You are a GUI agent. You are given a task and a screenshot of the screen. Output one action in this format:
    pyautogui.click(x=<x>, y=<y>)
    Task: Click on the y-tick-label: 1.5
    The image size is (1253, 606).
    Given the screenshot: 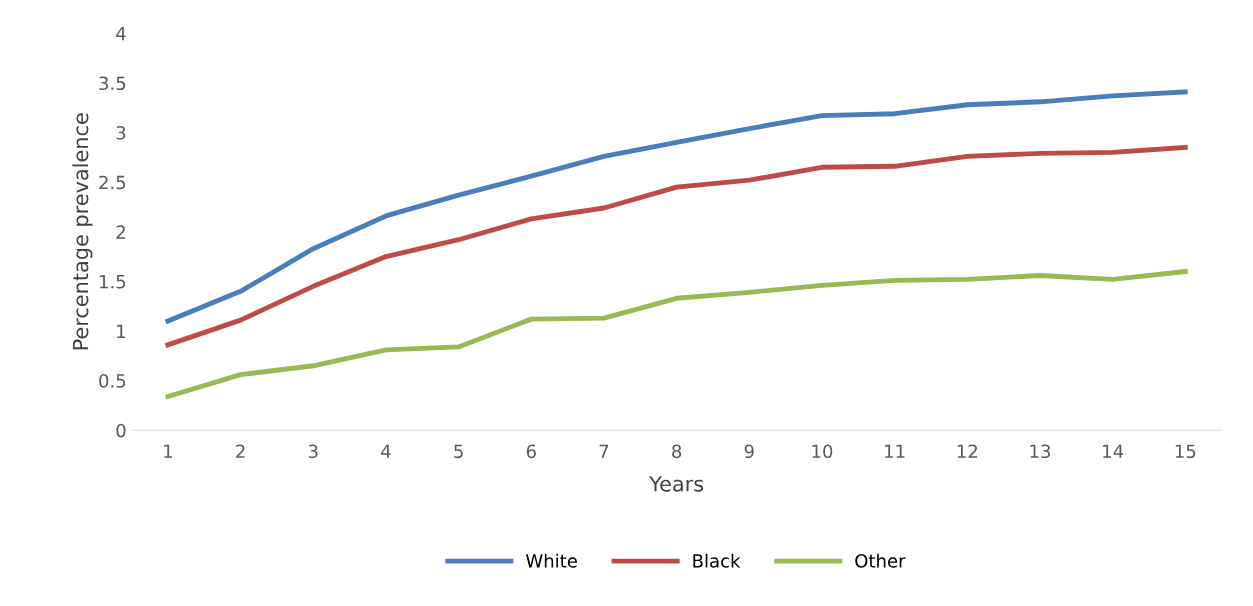 What is the action you would take?
    pyautogui.click(x=112, y=282)
    